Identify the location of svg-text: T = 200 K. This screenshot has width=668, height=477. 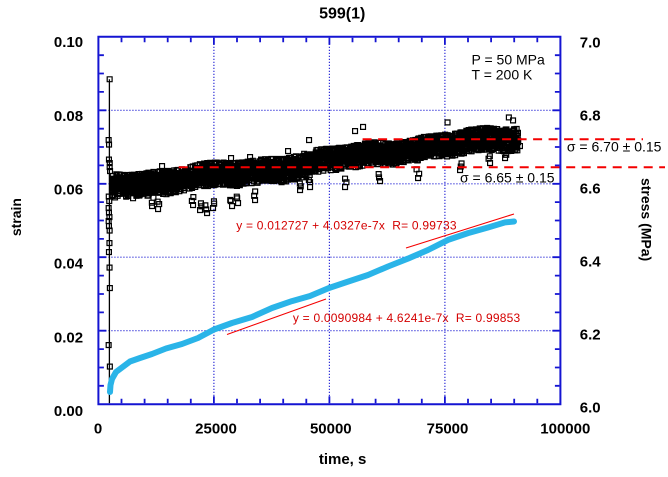
(503, 74).